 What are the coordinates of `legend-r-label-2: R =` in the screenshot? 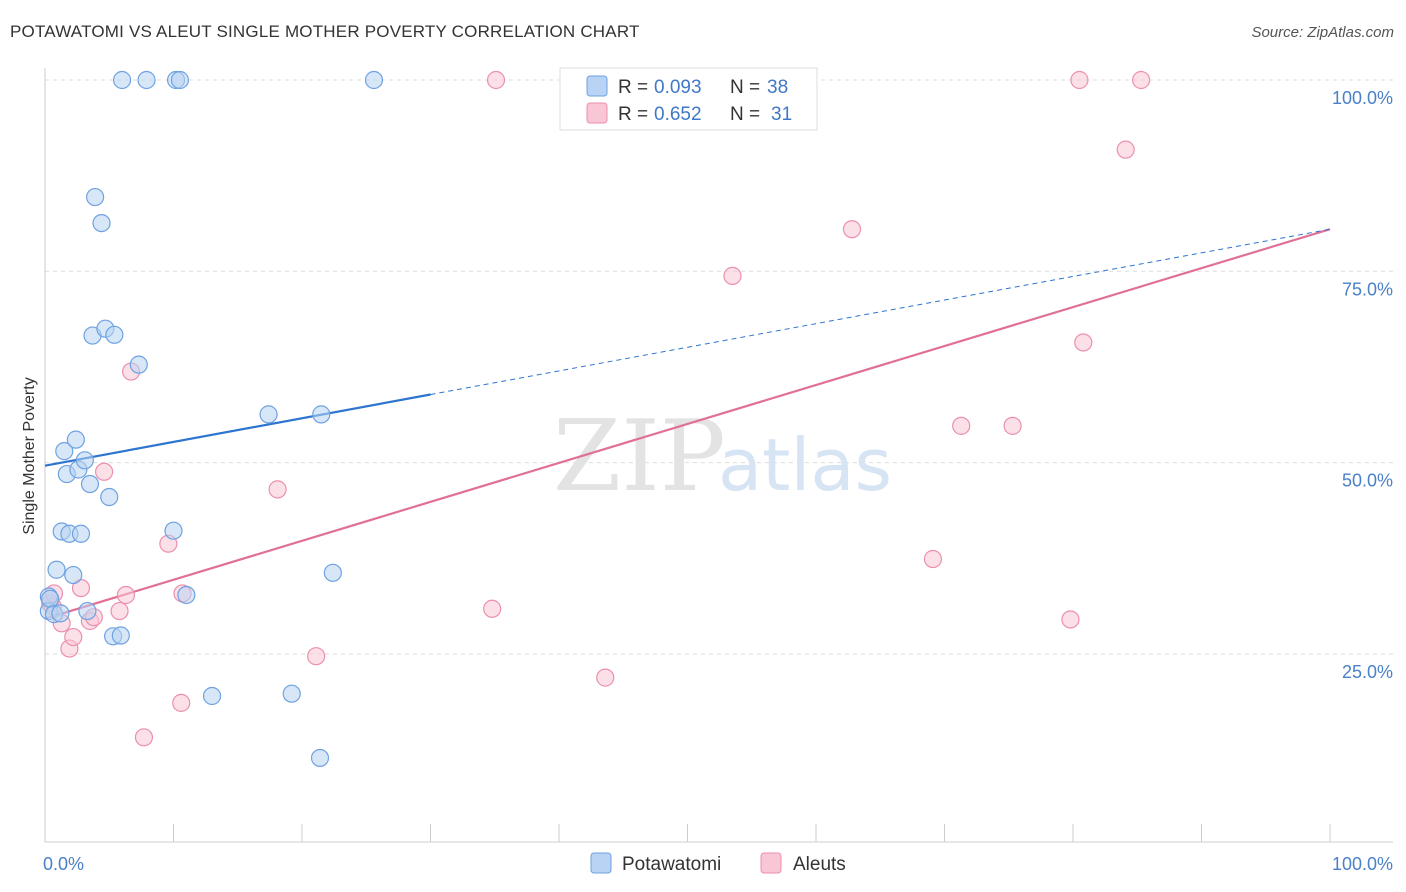 It's located at (633, 114).